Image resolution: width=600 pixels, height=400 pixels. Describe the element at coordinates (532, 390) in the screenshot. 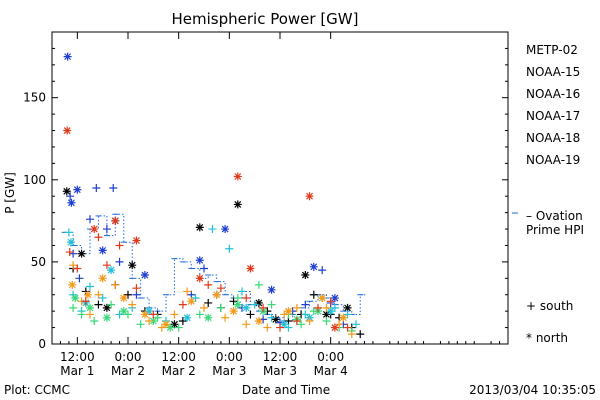

I see `footer-right: 2013/03/04 10:35:05` at that location.